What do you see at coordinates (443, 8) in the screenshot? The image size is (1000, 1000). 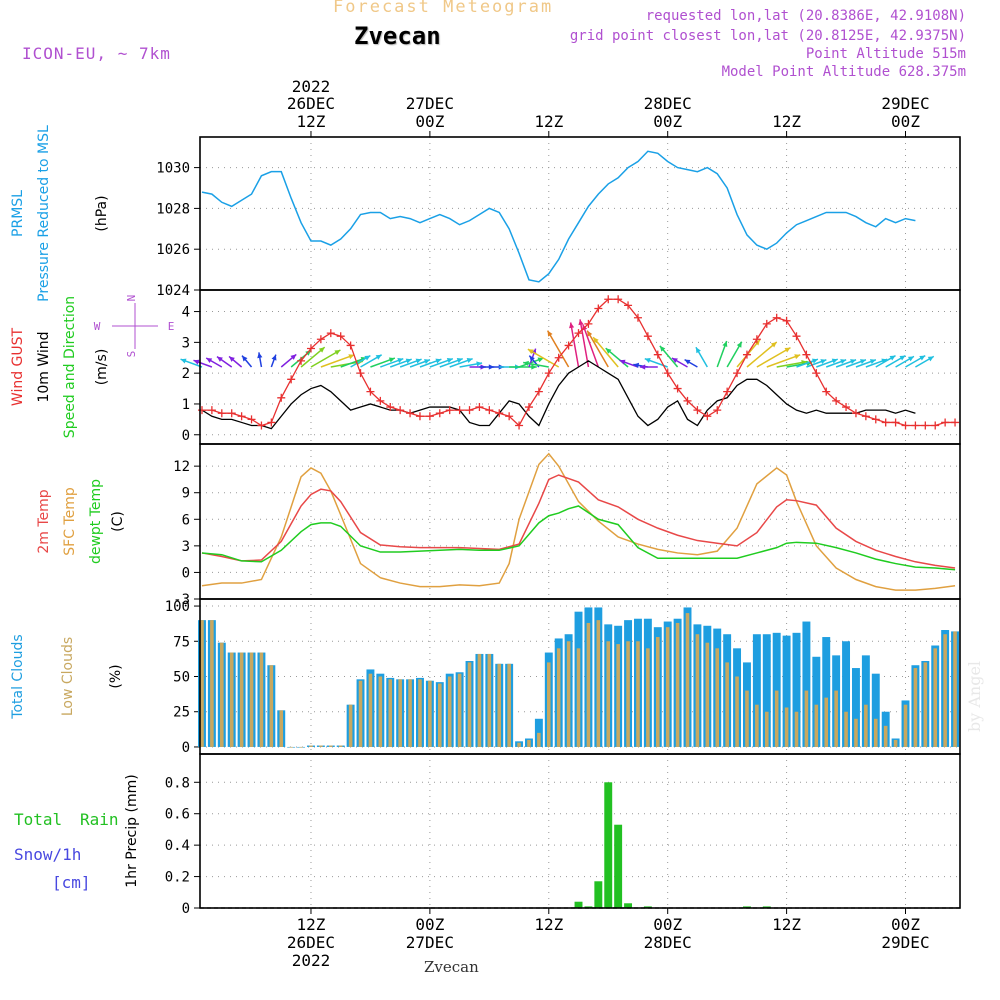 I see `forecast-meteogram-title: Forecast Meteogram` at bounding box center [443, 8].